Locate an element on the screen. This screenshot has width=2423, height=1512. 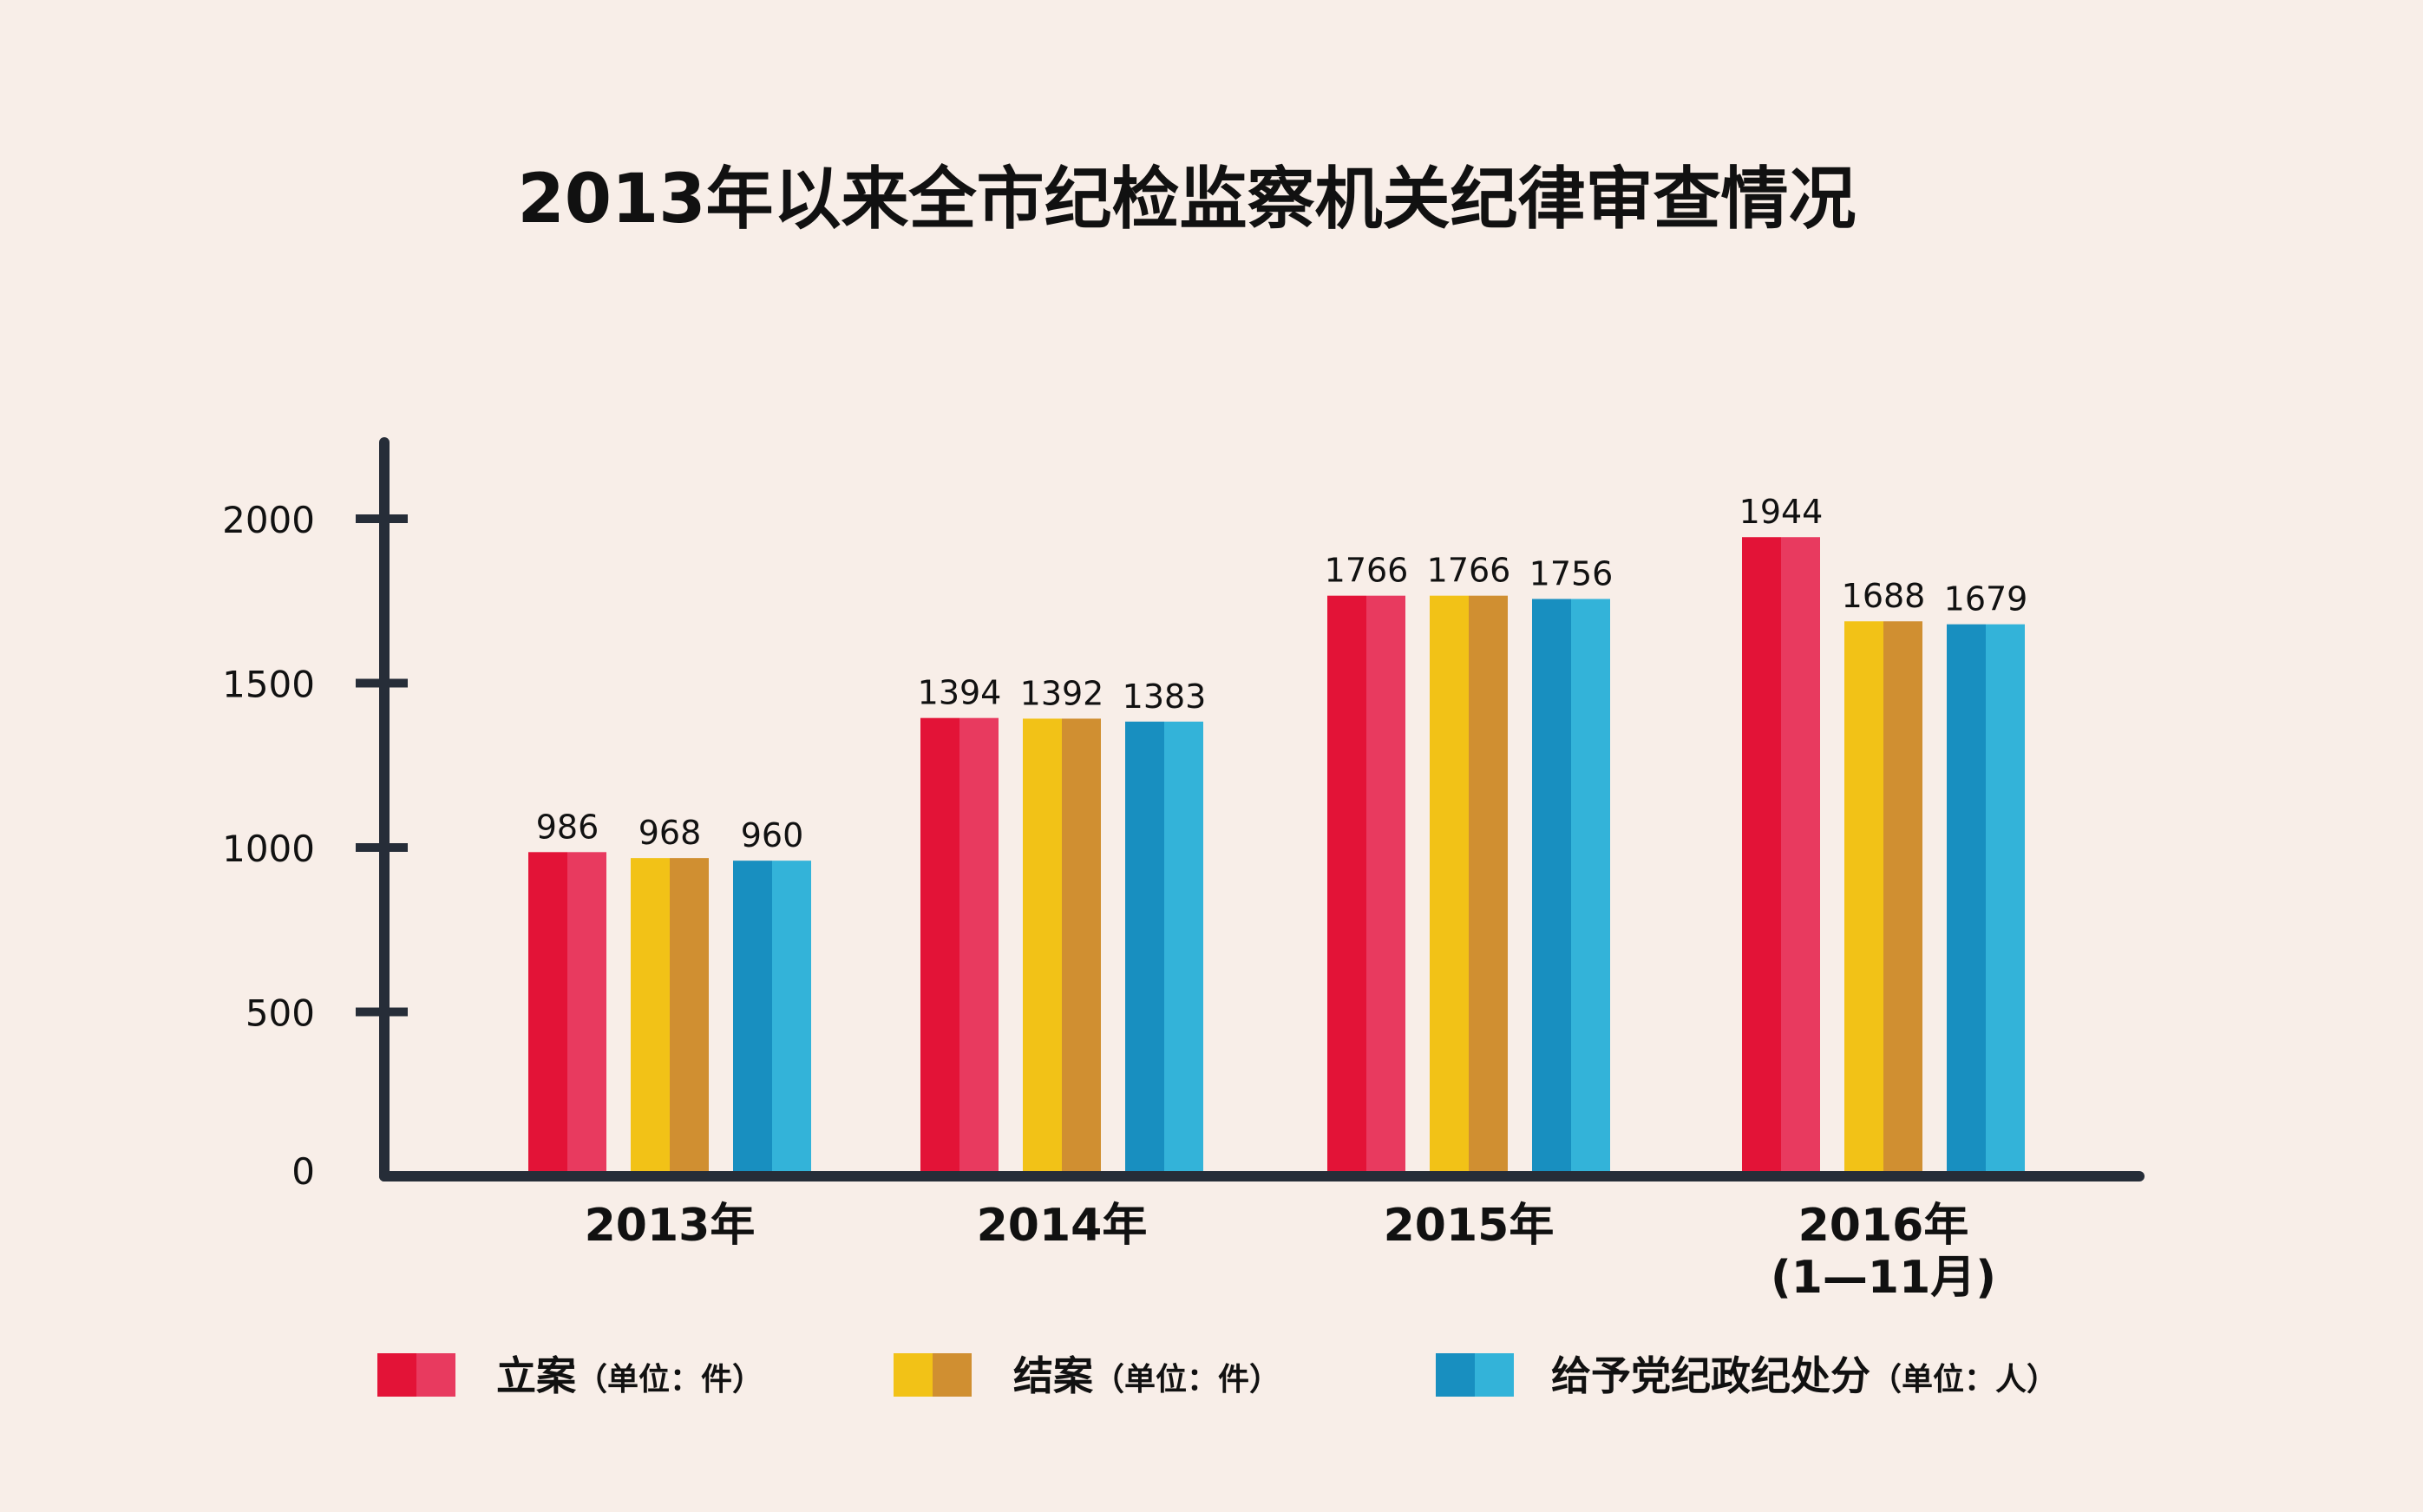
legend-label: 立案（单位：件） is located at coordinates (629, 1375).